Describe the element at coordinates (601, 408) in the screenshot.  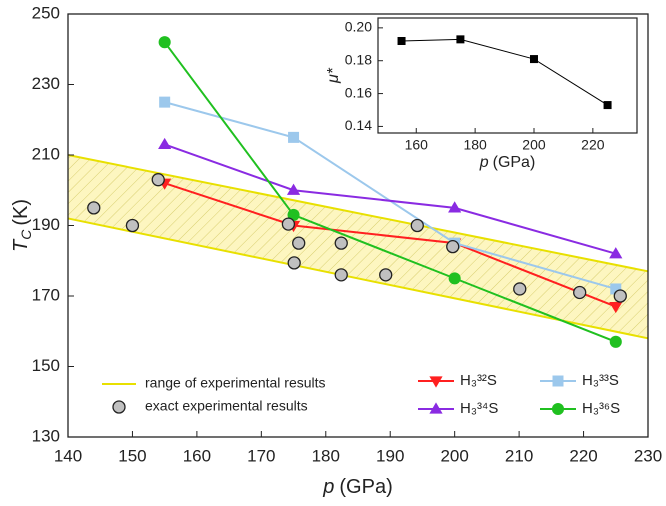
I see `legend-label: H₃³⁶S` at that location.